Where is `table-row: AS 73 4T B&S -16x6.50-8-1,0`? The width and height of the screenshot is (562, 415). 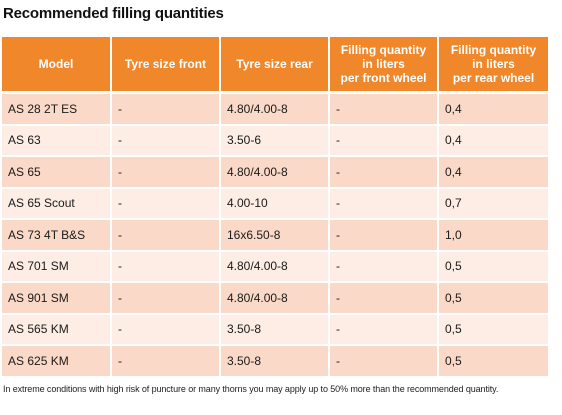 table-row: AS 73 4T B&S -16x6.50-8-1,0 is located at coordinates (275, 235).